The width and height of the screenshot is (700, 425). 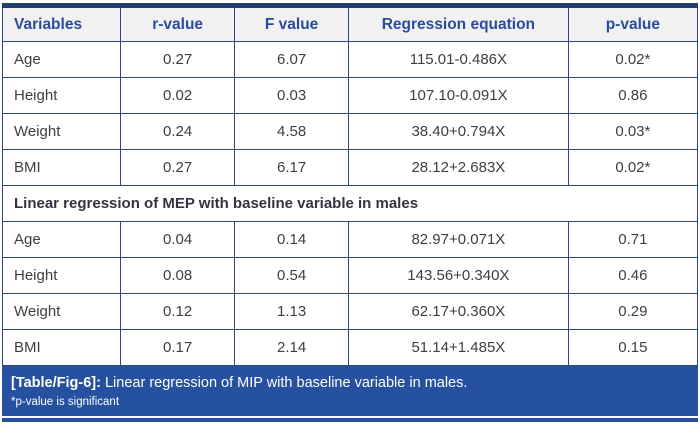 I want to click on table-row-mep-bmi: BMI 0.17 2.14 51.14+1.485X 0.15, so click(x=350, y=347).